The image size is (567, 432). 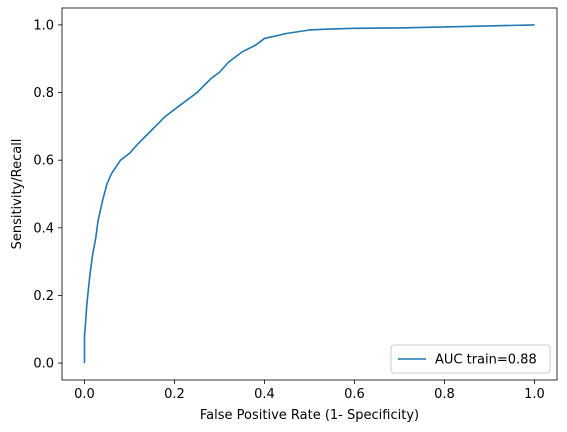 I want to click on y-tick-label: 0.8, so click(x=43, y=93).